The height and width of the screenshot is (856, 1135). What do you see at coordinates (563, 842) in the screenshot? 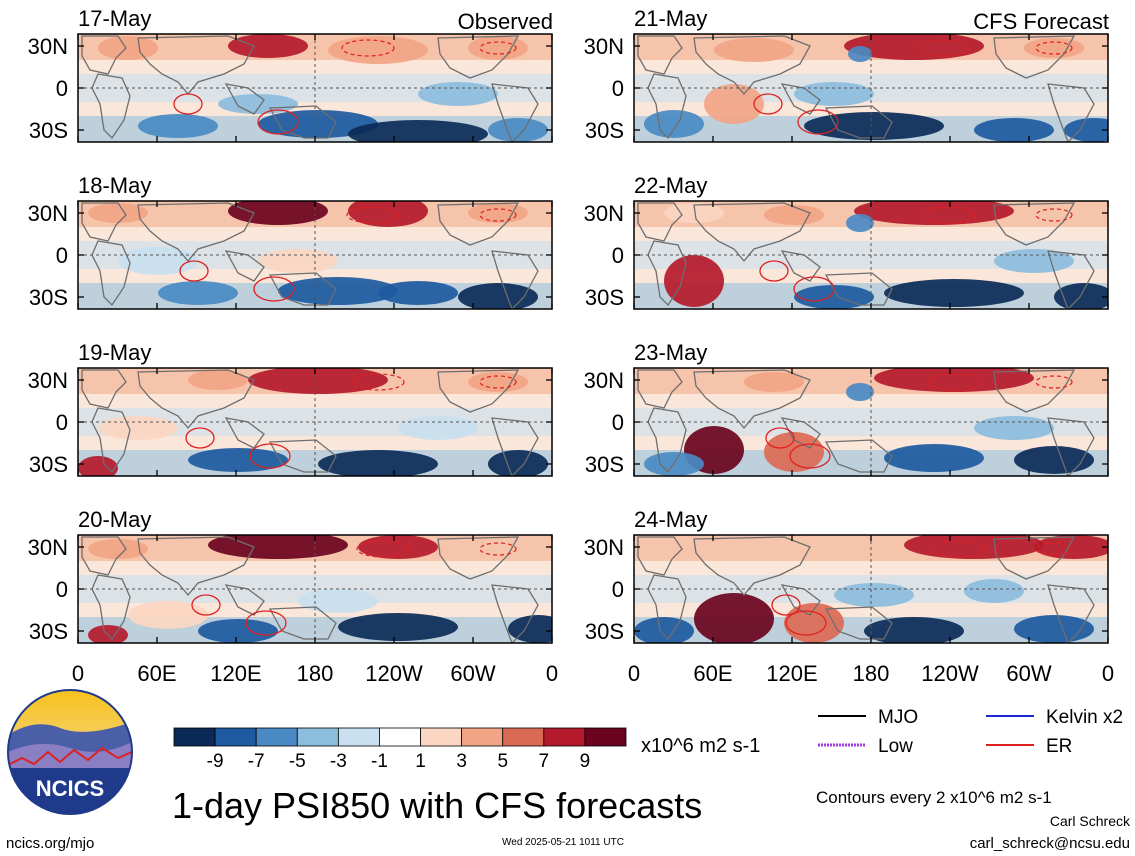
I see `footer-timestamp: Wed 2025-05-21 1011 UTC` at bounding box center [563, 842].